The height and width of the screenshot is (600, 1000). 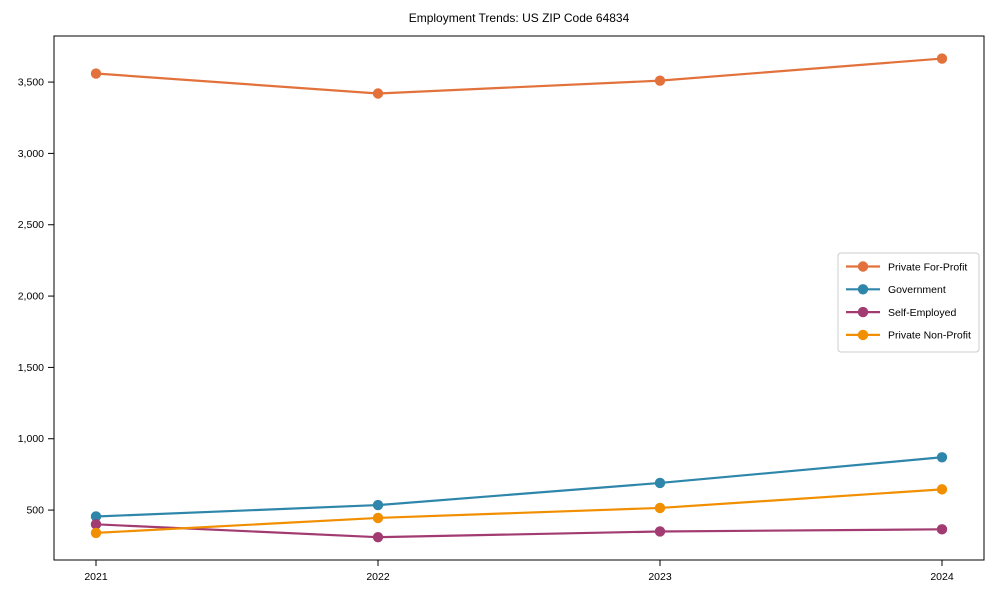 I want to click on series-line-private-for-profit, so click(x=519, y=76).